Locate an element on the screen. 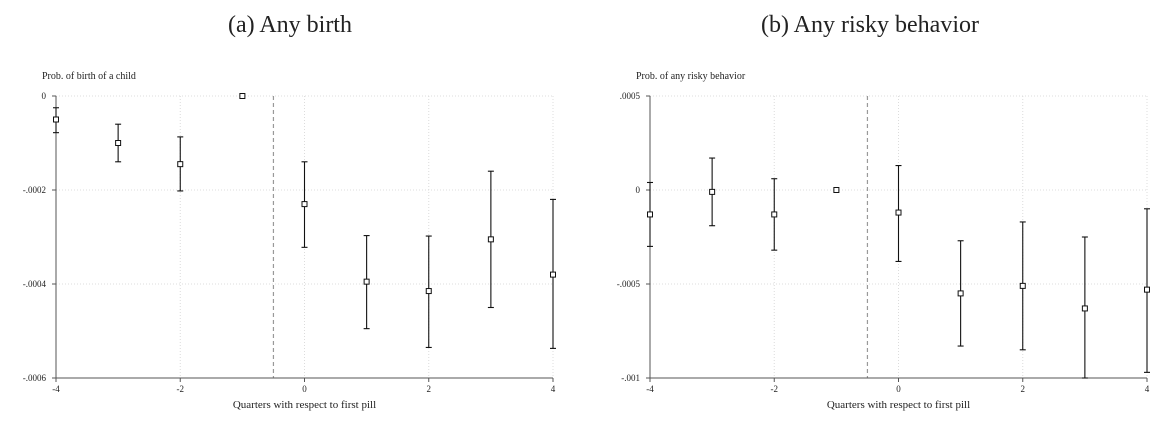  y-tick-label: -.0006 is located at coordinates (35, 378).